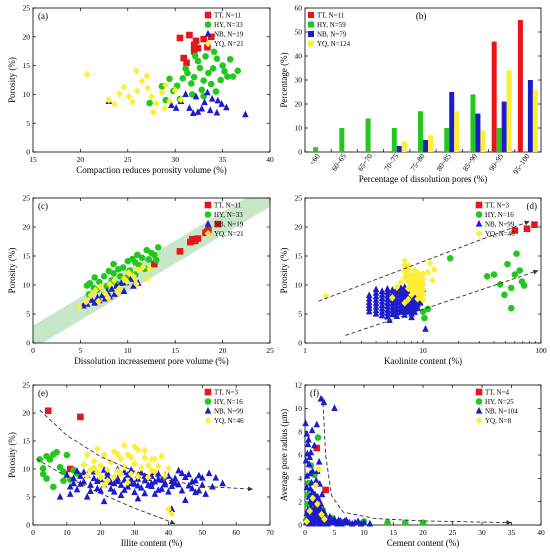 The height and width of the screenshot is (558, 550). What do you see at coordinates (43, 206) in the screenshot?
I see `panel-label: (c)` at bounding box center [43, 206].